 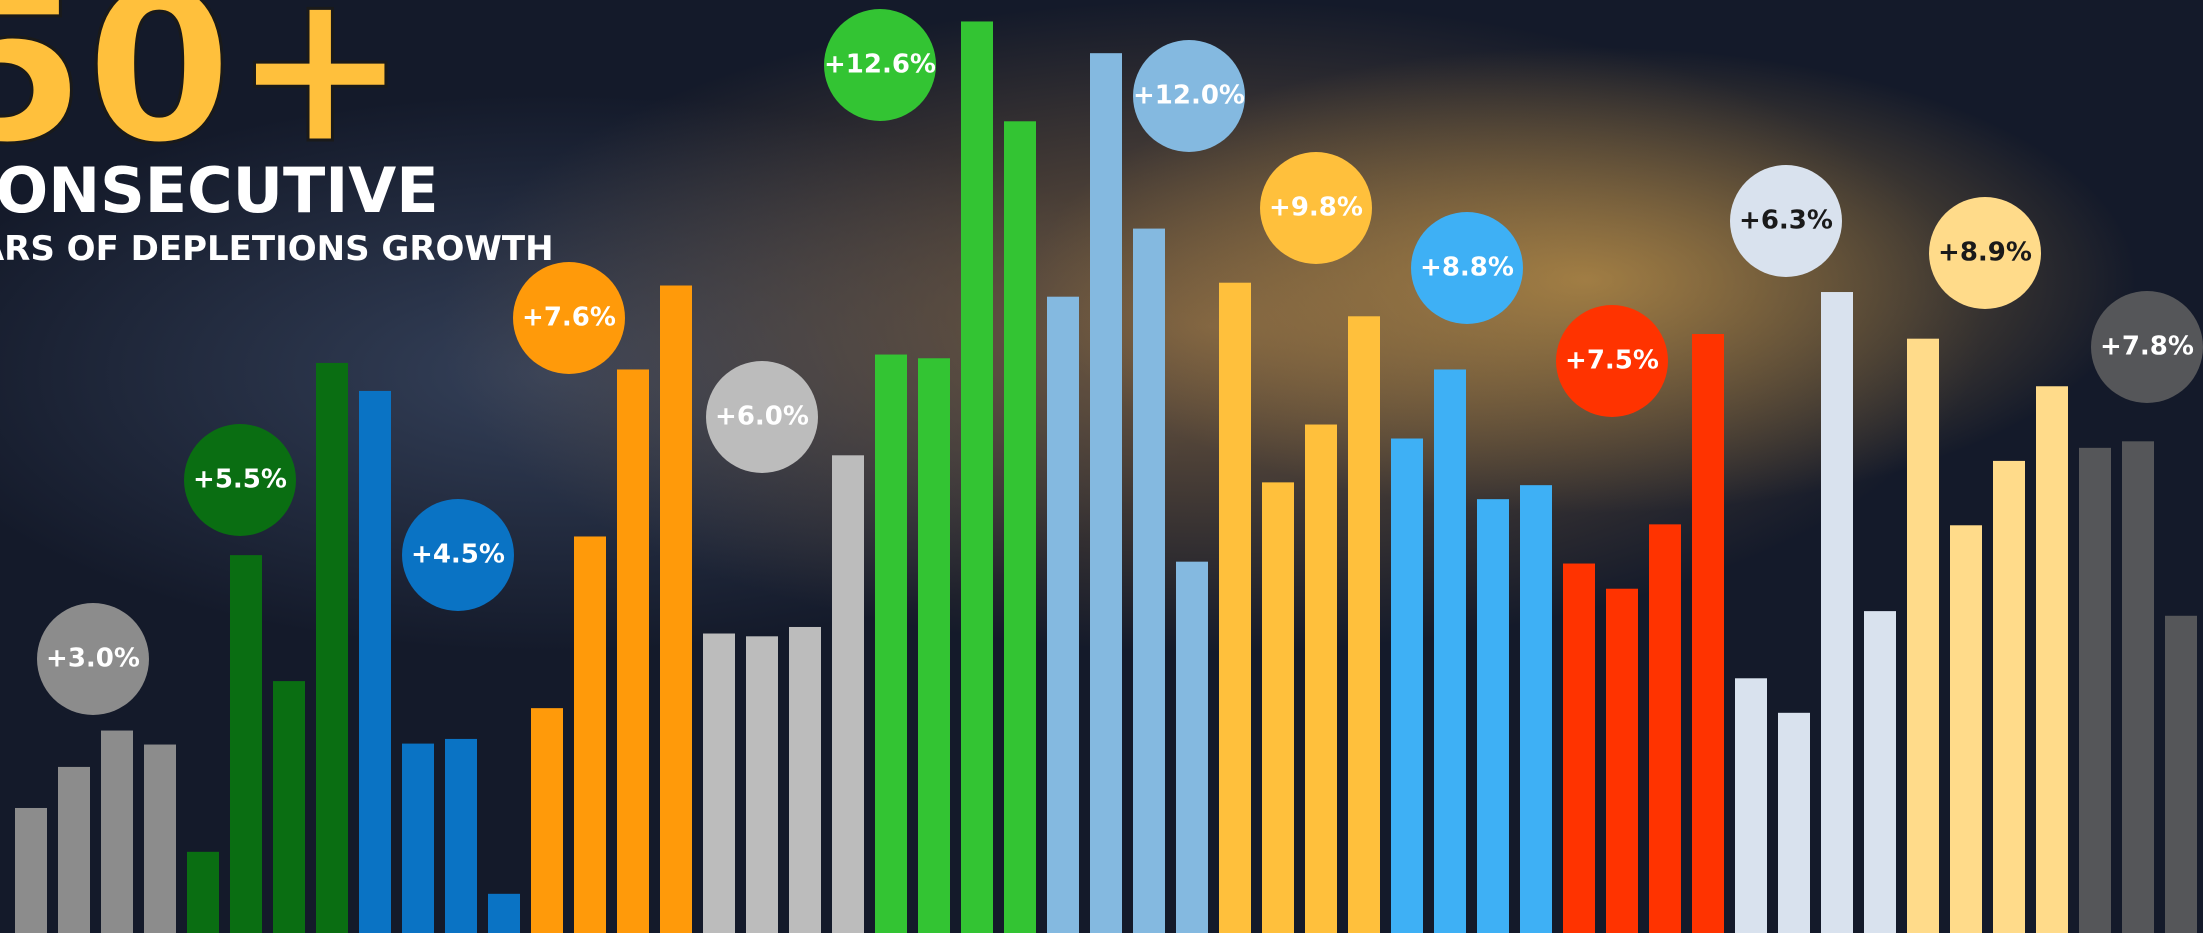 I want to click on growth-label: +8.8%, so click(x=1467, y=268).